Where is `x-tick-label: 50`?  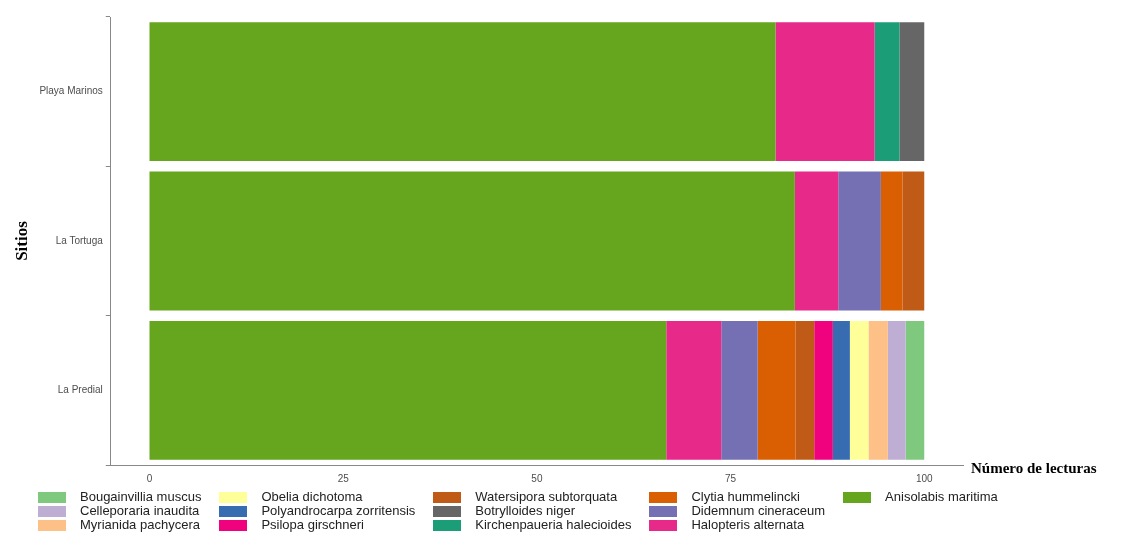 x-tick-label: 50 is located at coordinates (537, 478).